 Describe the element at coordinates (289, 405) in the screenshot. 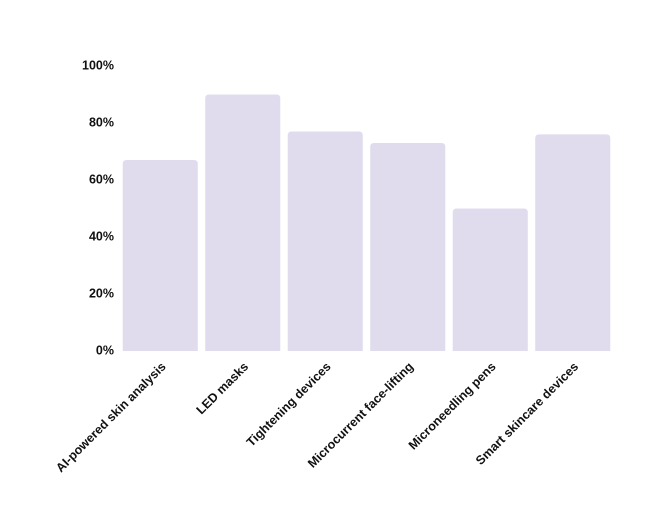

I see `x-tick-label: Tightening devices` at that location.